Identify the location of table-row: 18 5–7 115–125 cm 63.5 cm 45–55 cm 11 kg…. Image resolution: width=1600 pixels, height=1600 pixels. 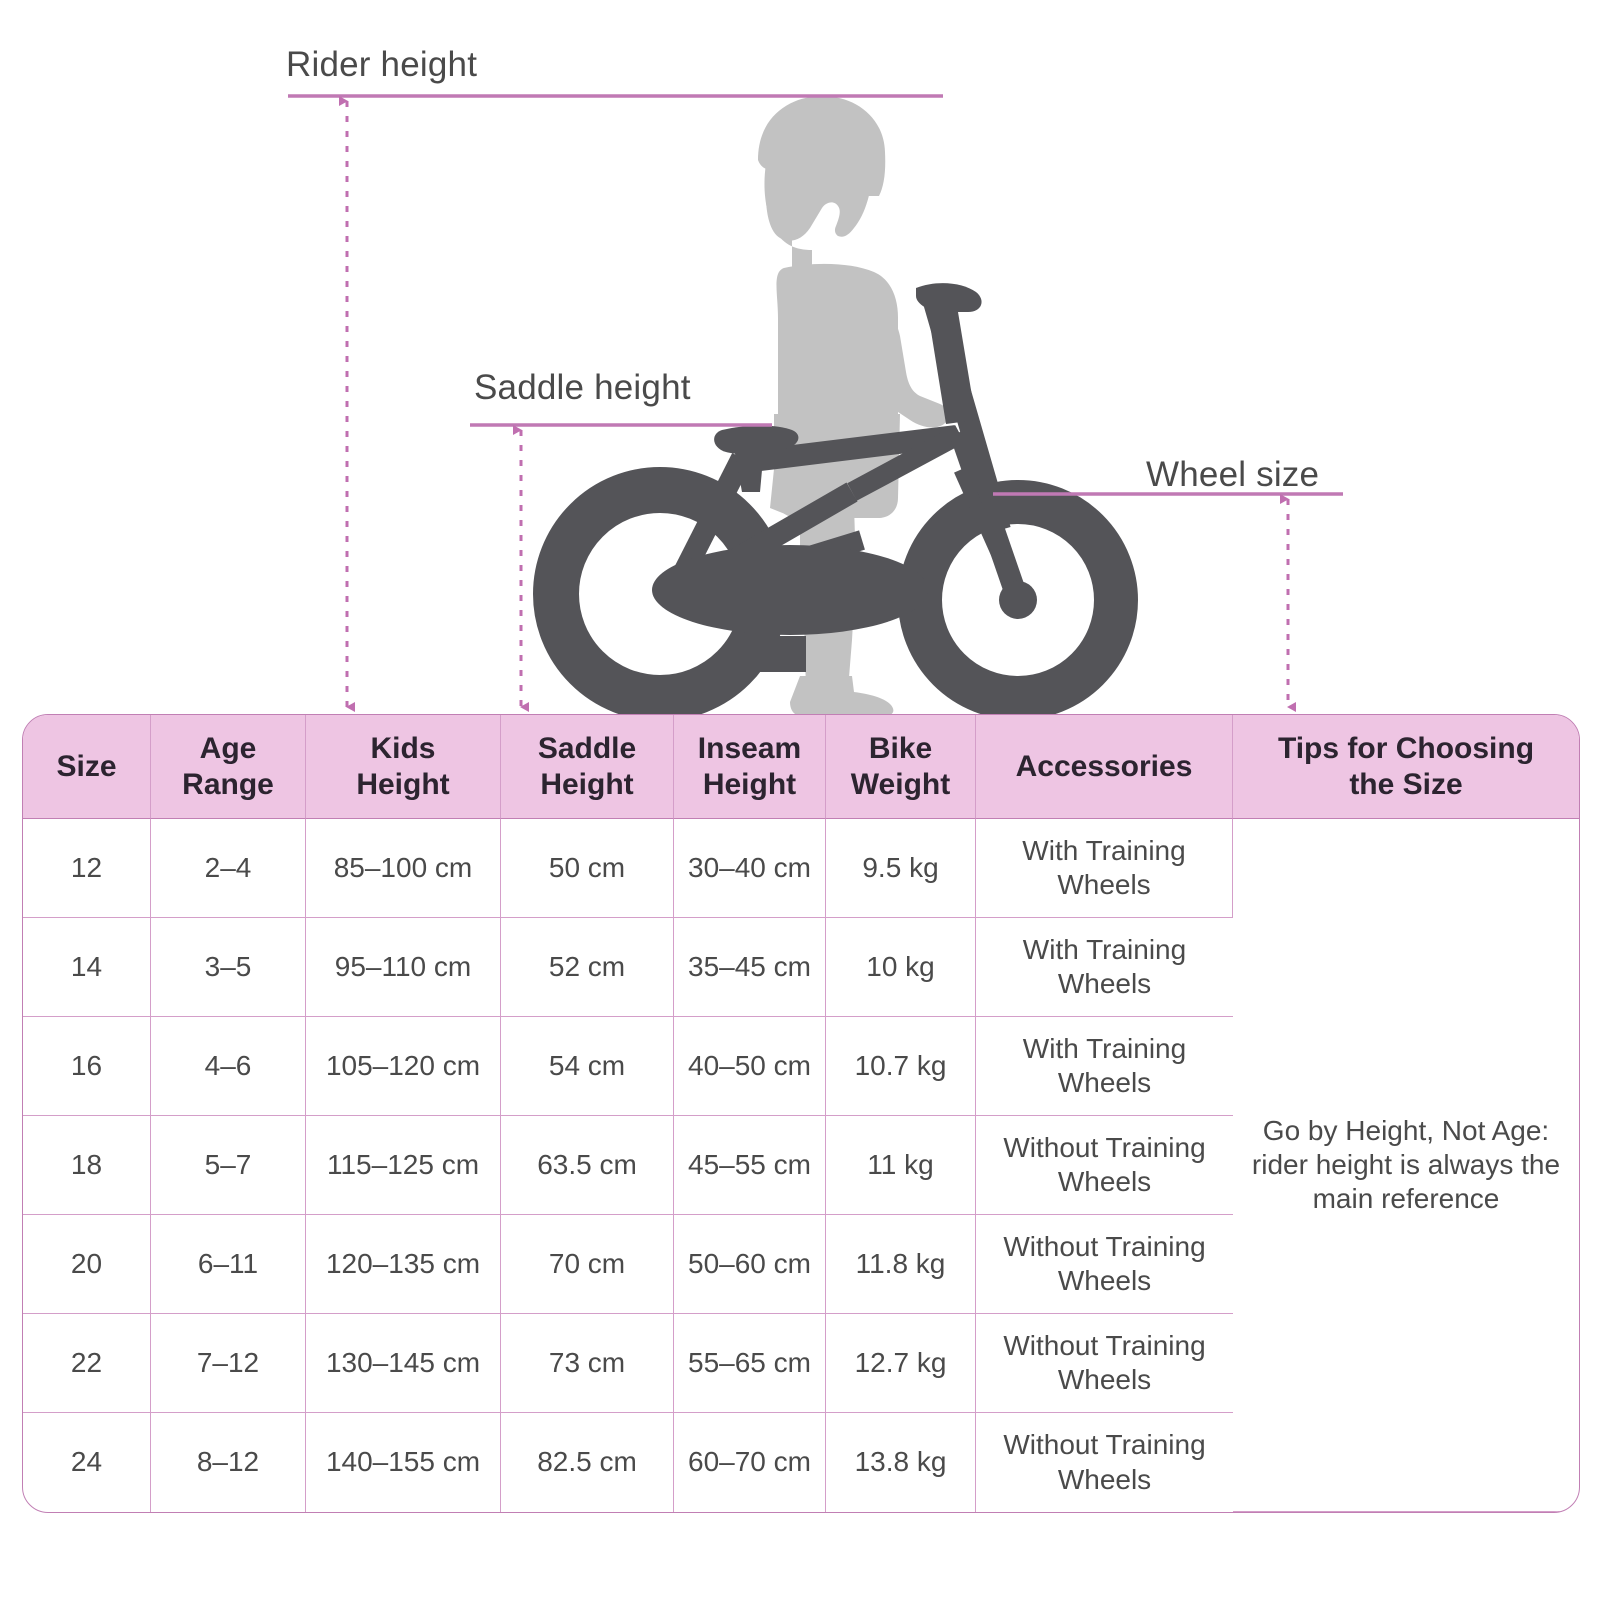
(801, 1165).